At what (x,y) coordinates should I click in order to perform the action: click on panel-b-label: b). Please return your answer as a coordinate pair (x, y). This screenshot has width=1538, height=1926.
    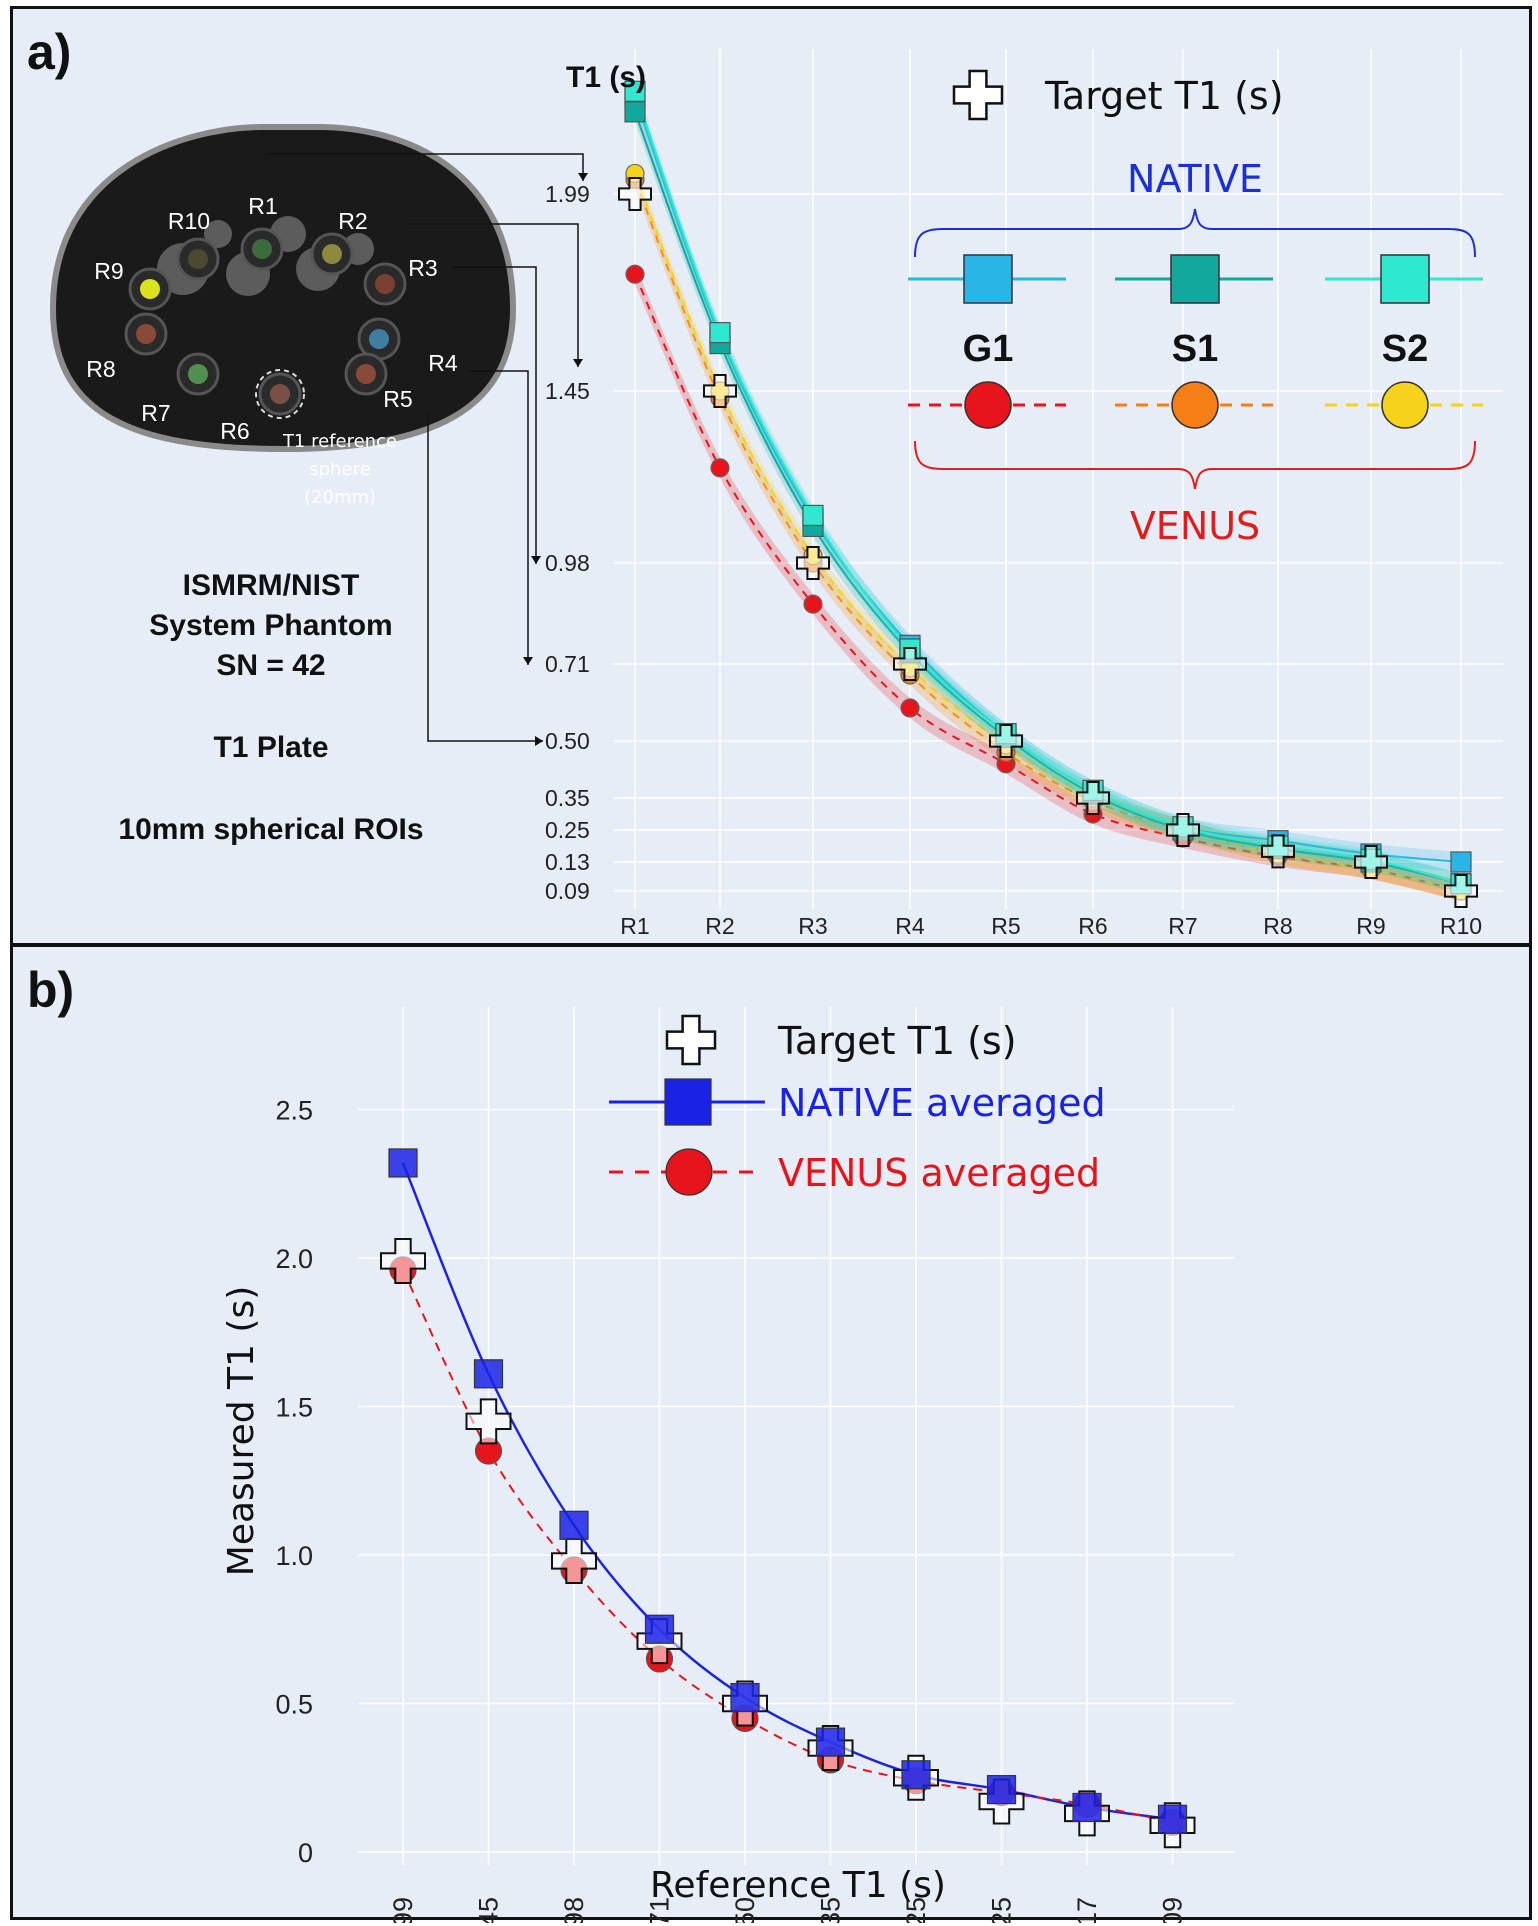
    Looking at the image, I should click on (50, 990).